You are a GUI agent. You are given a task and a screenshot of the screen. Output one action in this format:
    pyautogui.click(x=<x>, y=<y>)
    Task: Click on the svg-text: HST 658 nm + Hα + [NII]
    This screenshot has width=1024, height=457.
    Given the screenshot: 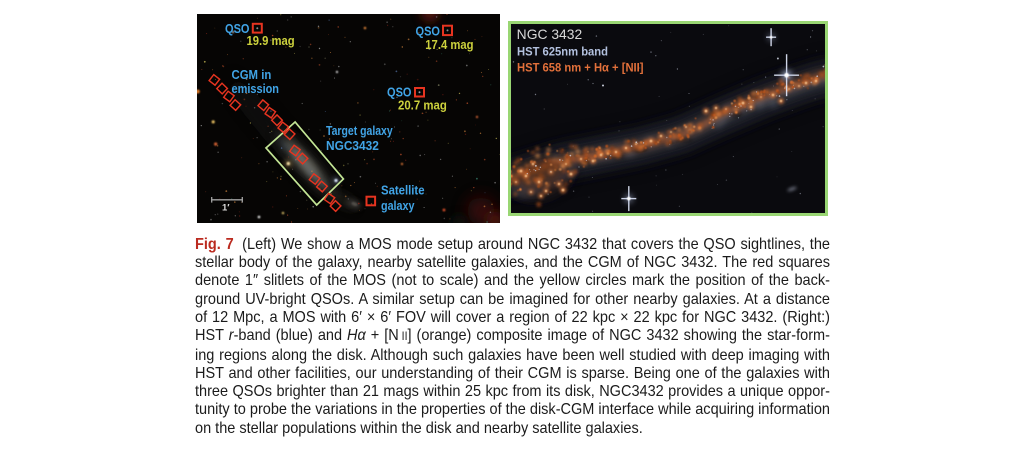 What is the action you would take?
    pyautogui.click(x=580, y=67)
    